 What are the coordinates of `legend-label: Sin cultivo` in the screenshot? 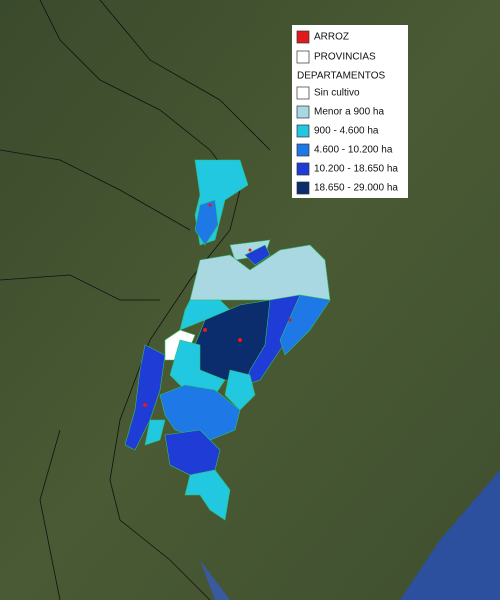 It's located at (337, 93).